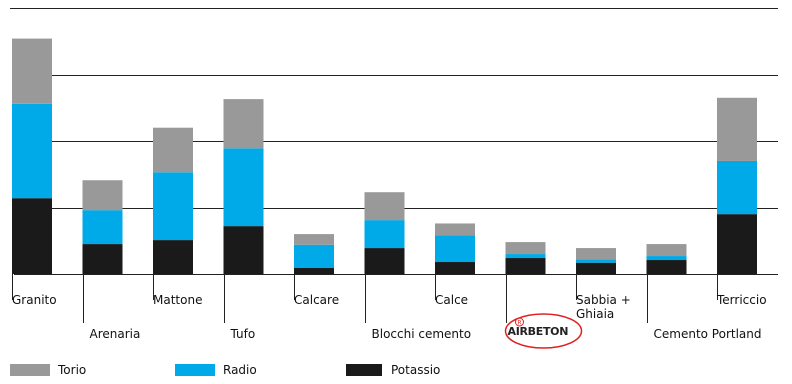 Image resolution: width=792 pixels, height=384 pixels. What do you see at coordinates (32, 151) in the screenshot?
I see `bar-granito-radio` at bounding box center [32, 151].